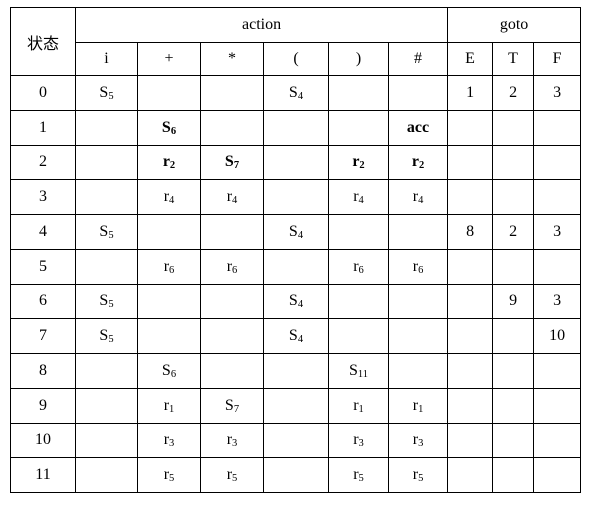 The image size is (609, 506). Describe the element at coordinates (470, 59) in the screenshot. I see `goto-column-header-0: E` at that location.